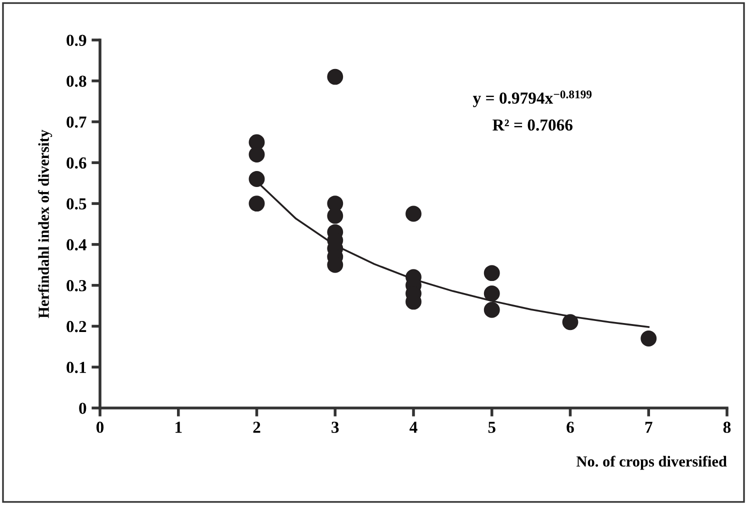 This screenshot has height=505, width=747. Describe the element at coordinates (532, 99) in the screenshot. I see `annotation: y = 0.9794x$^{−0.8199}$` at that location.